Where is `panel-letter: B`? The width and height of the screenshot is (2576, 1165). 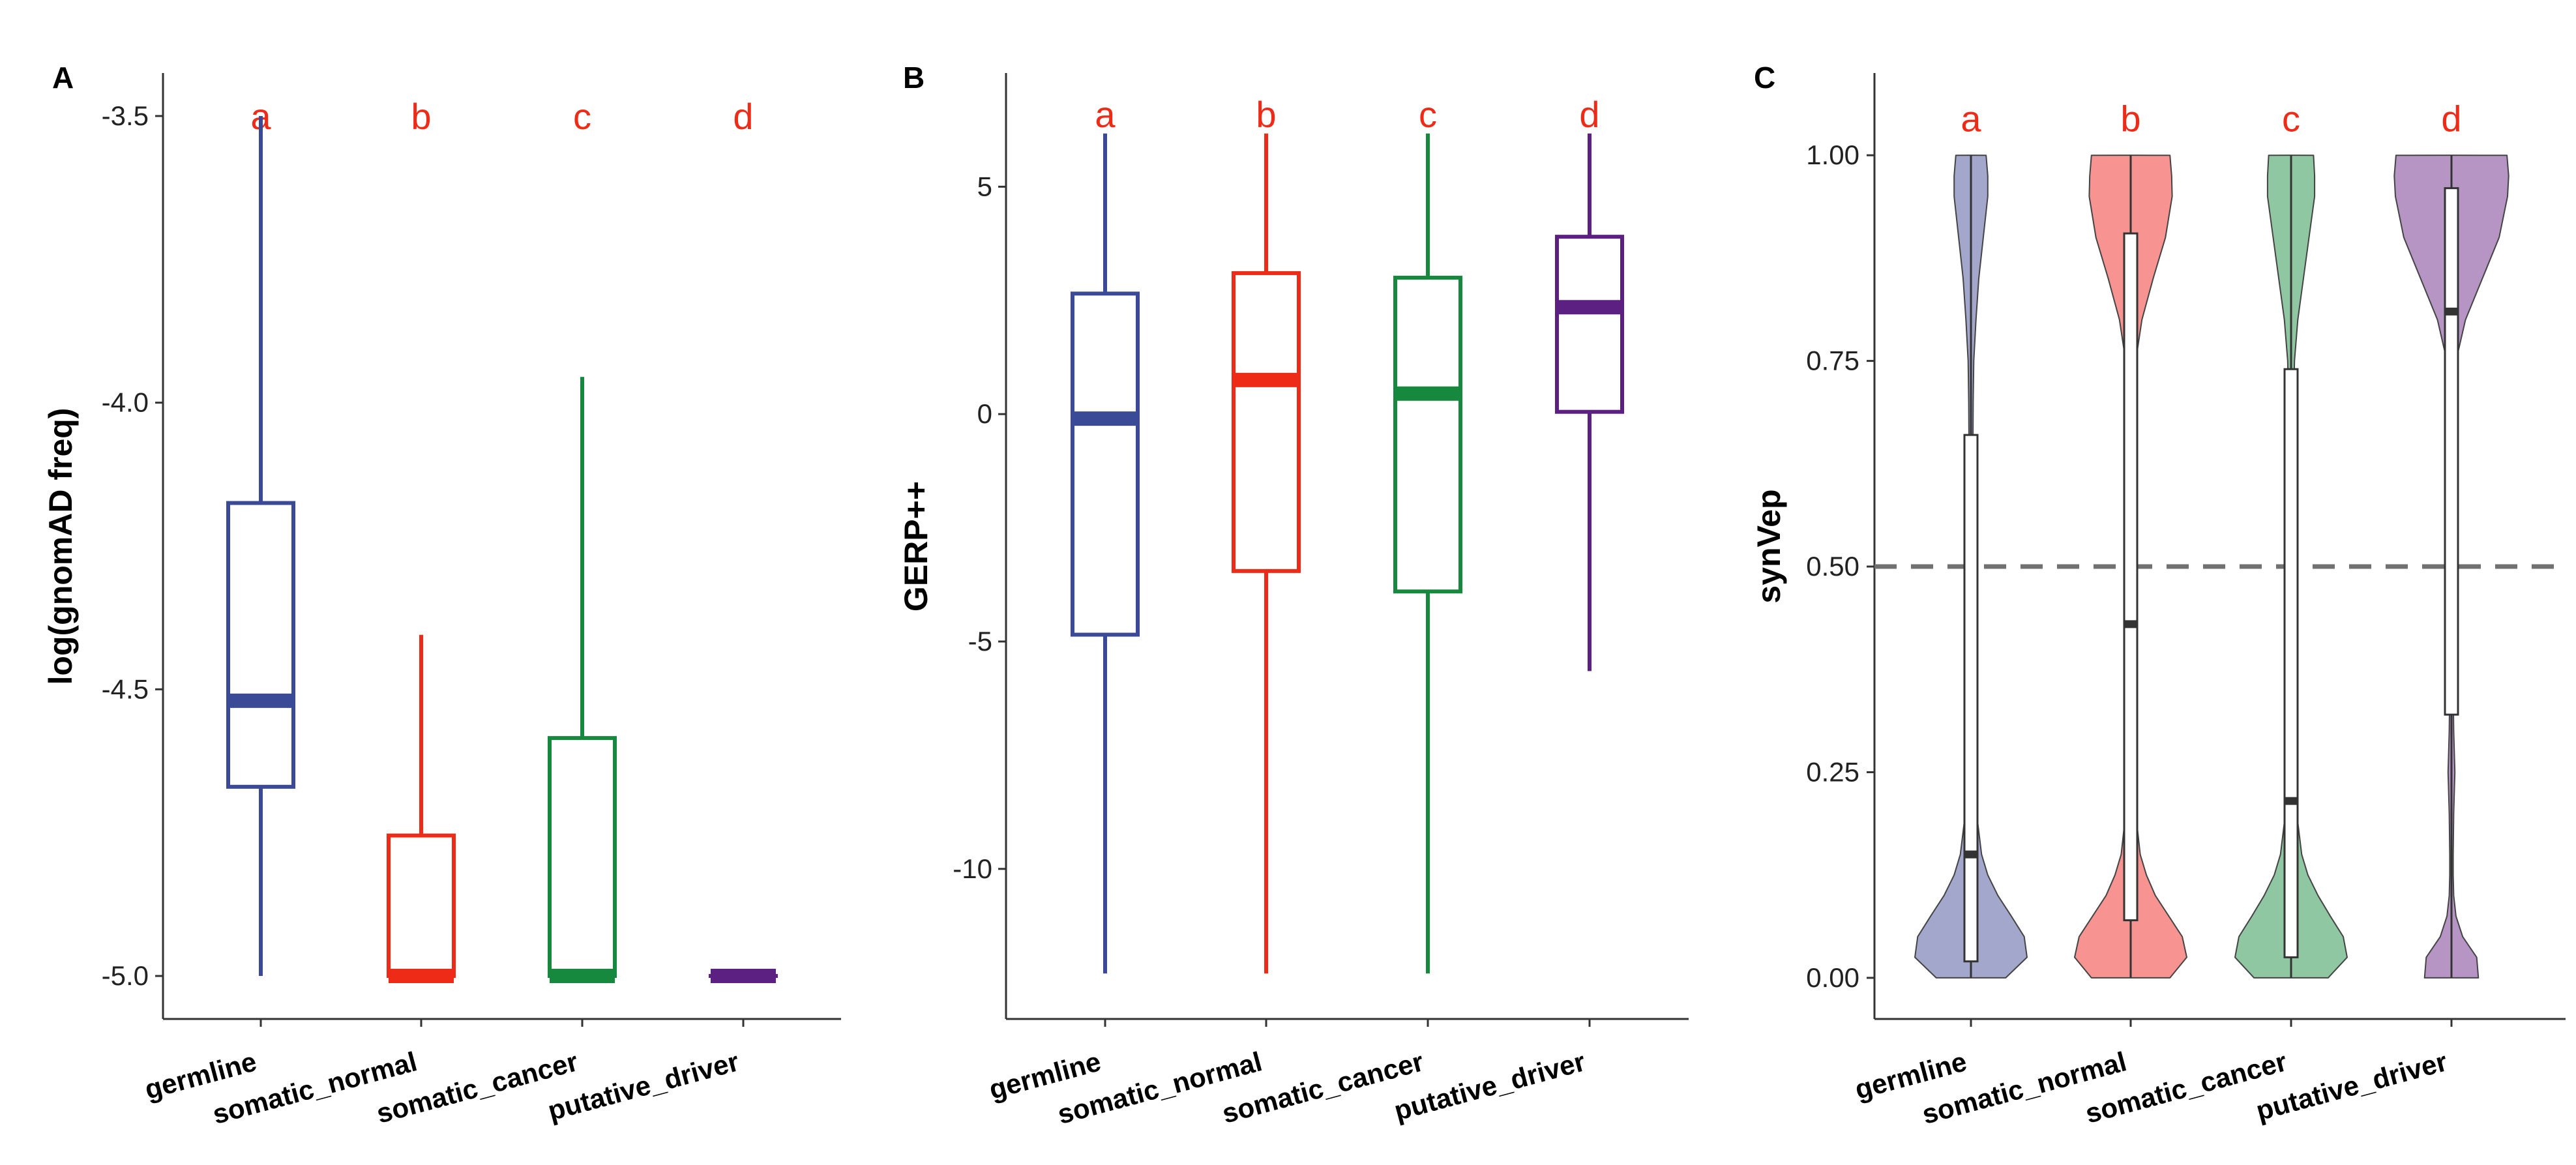 panel-letter: B is located at coordinates (914, 78).